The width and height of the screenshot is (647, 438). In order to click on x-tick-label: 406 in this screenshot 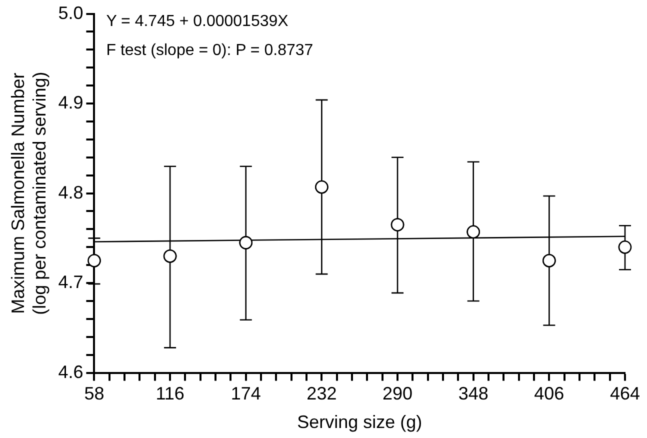, I will do `click(549, 394)`.